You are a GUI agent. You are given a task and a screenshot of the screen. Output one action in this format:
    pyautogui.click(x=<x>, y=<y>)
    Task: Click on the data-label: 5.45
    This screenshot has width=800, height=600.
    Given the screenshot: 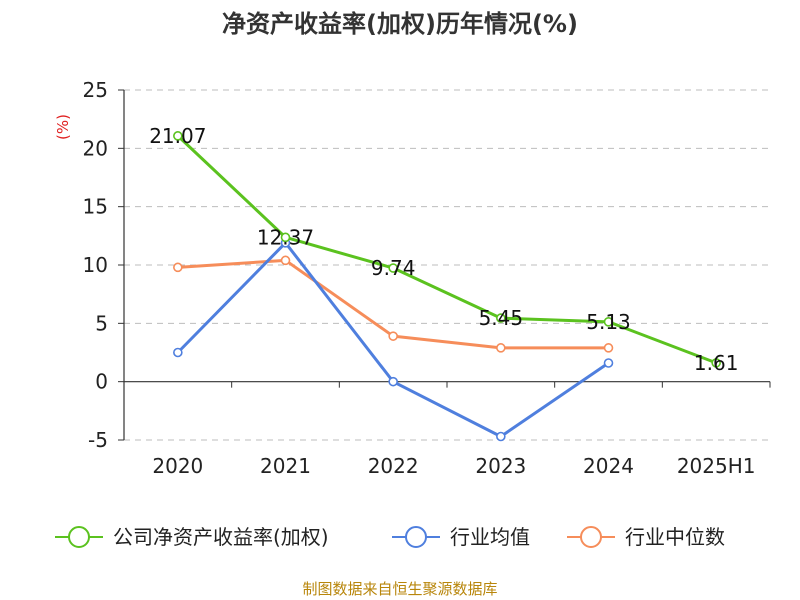 What is the action you would take?
    pyautogui.click(x=501, y=318)
    